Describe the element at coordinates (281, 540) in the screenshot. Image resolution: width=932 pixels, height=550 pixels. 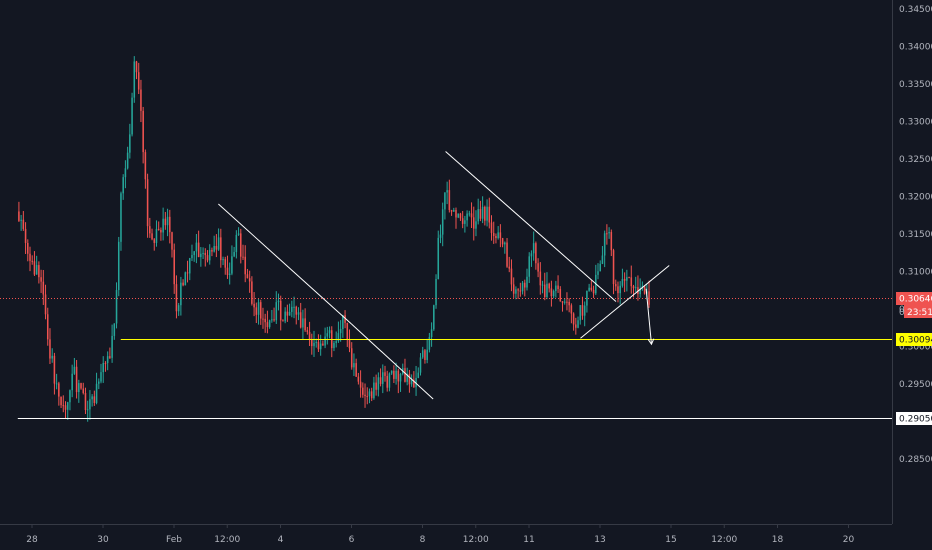
I see `x-tick-label: 4` at that location.